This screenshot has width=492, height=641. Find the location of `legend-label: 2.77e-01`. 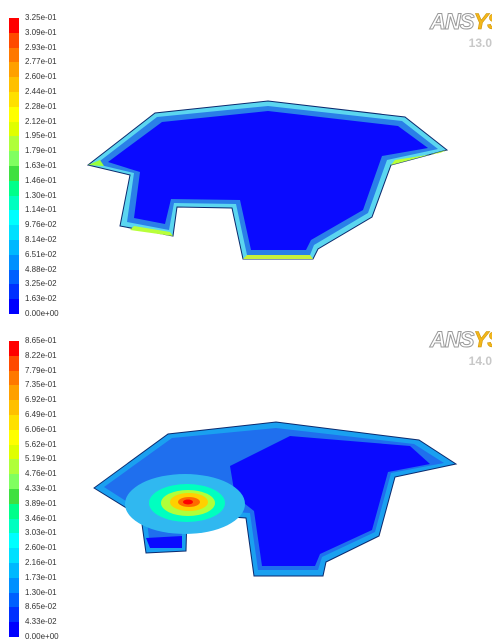

legend-label: 2.77e-01 is located at coordinates (41, 62).